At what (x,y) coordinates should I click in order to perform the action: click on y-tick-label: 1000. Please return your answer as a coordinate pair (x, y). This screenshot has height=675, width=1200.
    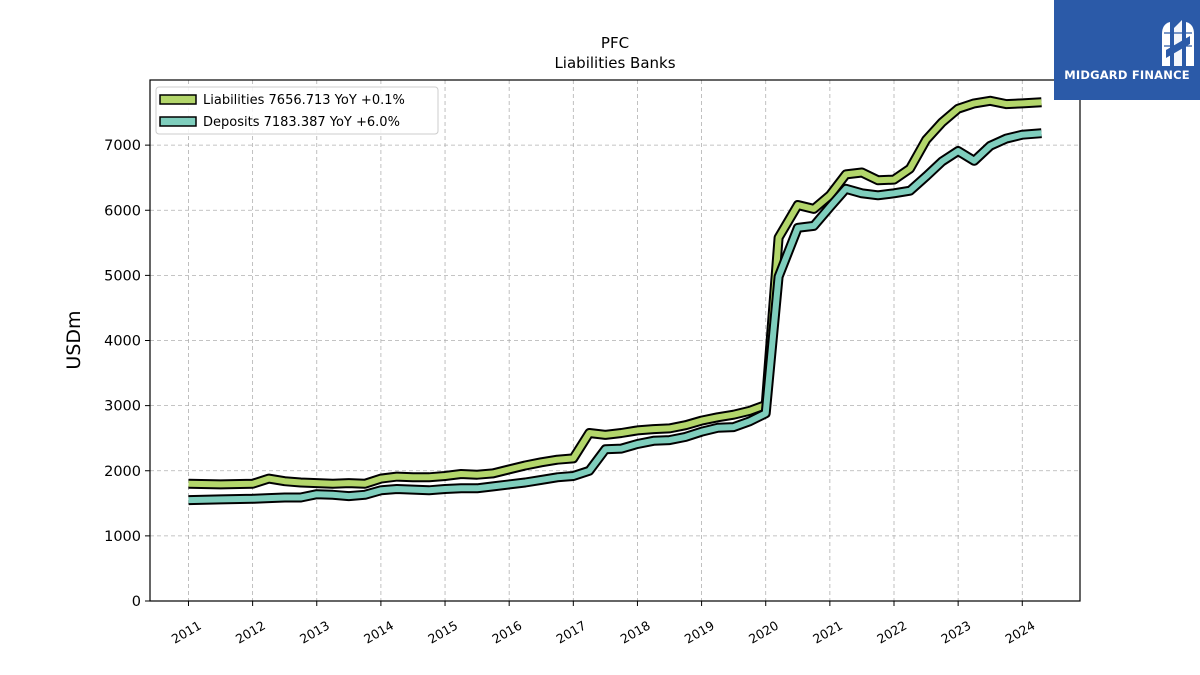
    Looking at the image, I should click on (122, 537).